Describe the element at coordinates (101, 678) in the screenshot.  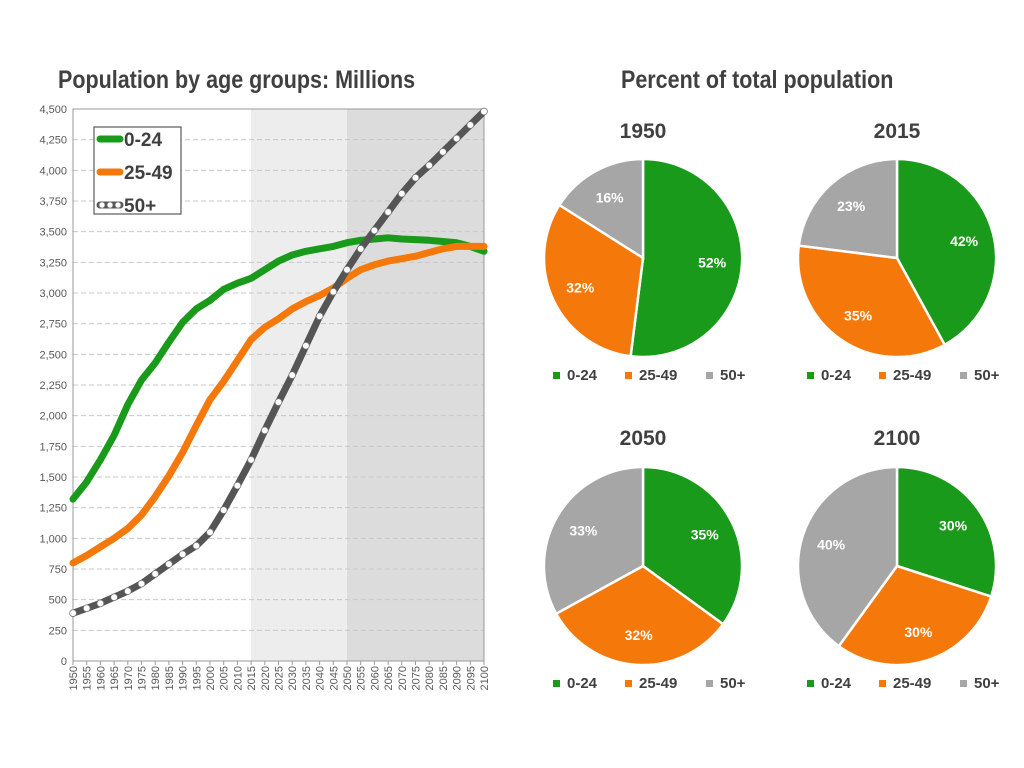
I see `x-tick-label: 1960` at that location.